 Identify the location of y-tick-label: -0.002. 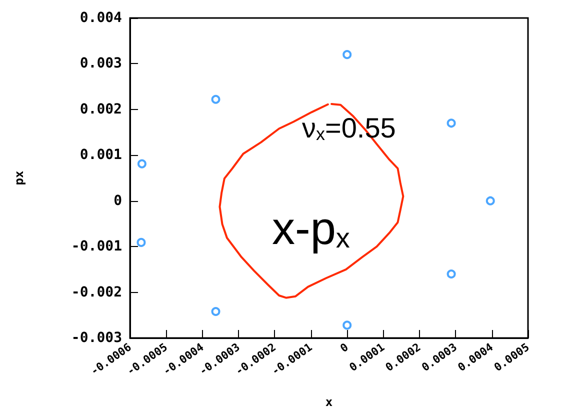
(96, 292).